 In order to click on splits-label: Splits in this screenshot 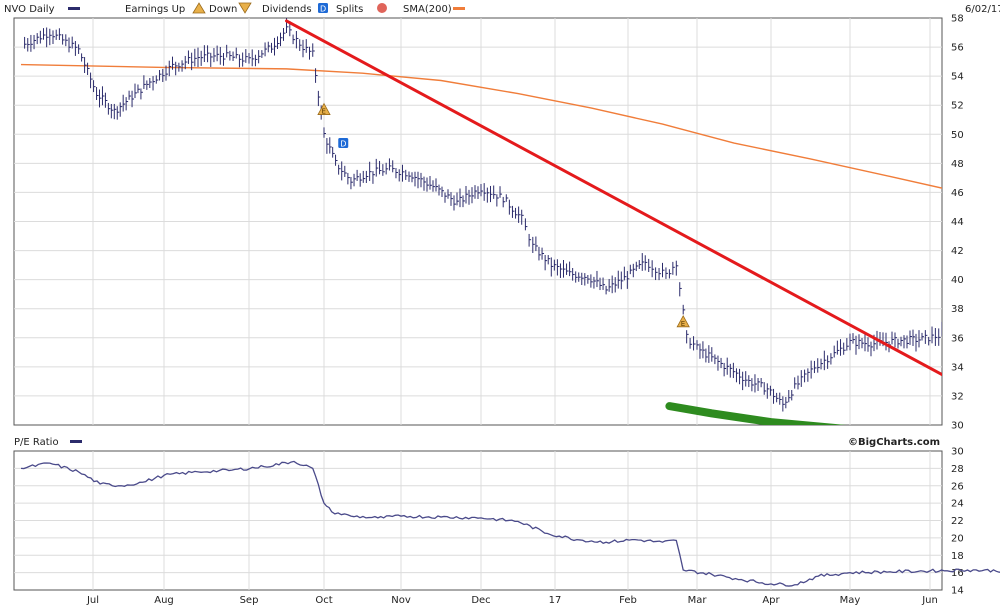, I will do `click(349, 9)`.